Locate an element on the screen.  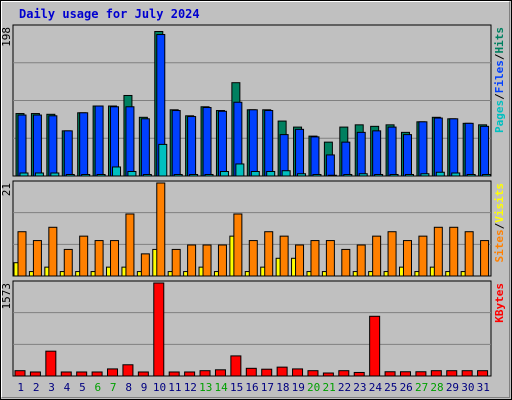
panel-2-max-label: 1573 is located at coordinates (6, 296).